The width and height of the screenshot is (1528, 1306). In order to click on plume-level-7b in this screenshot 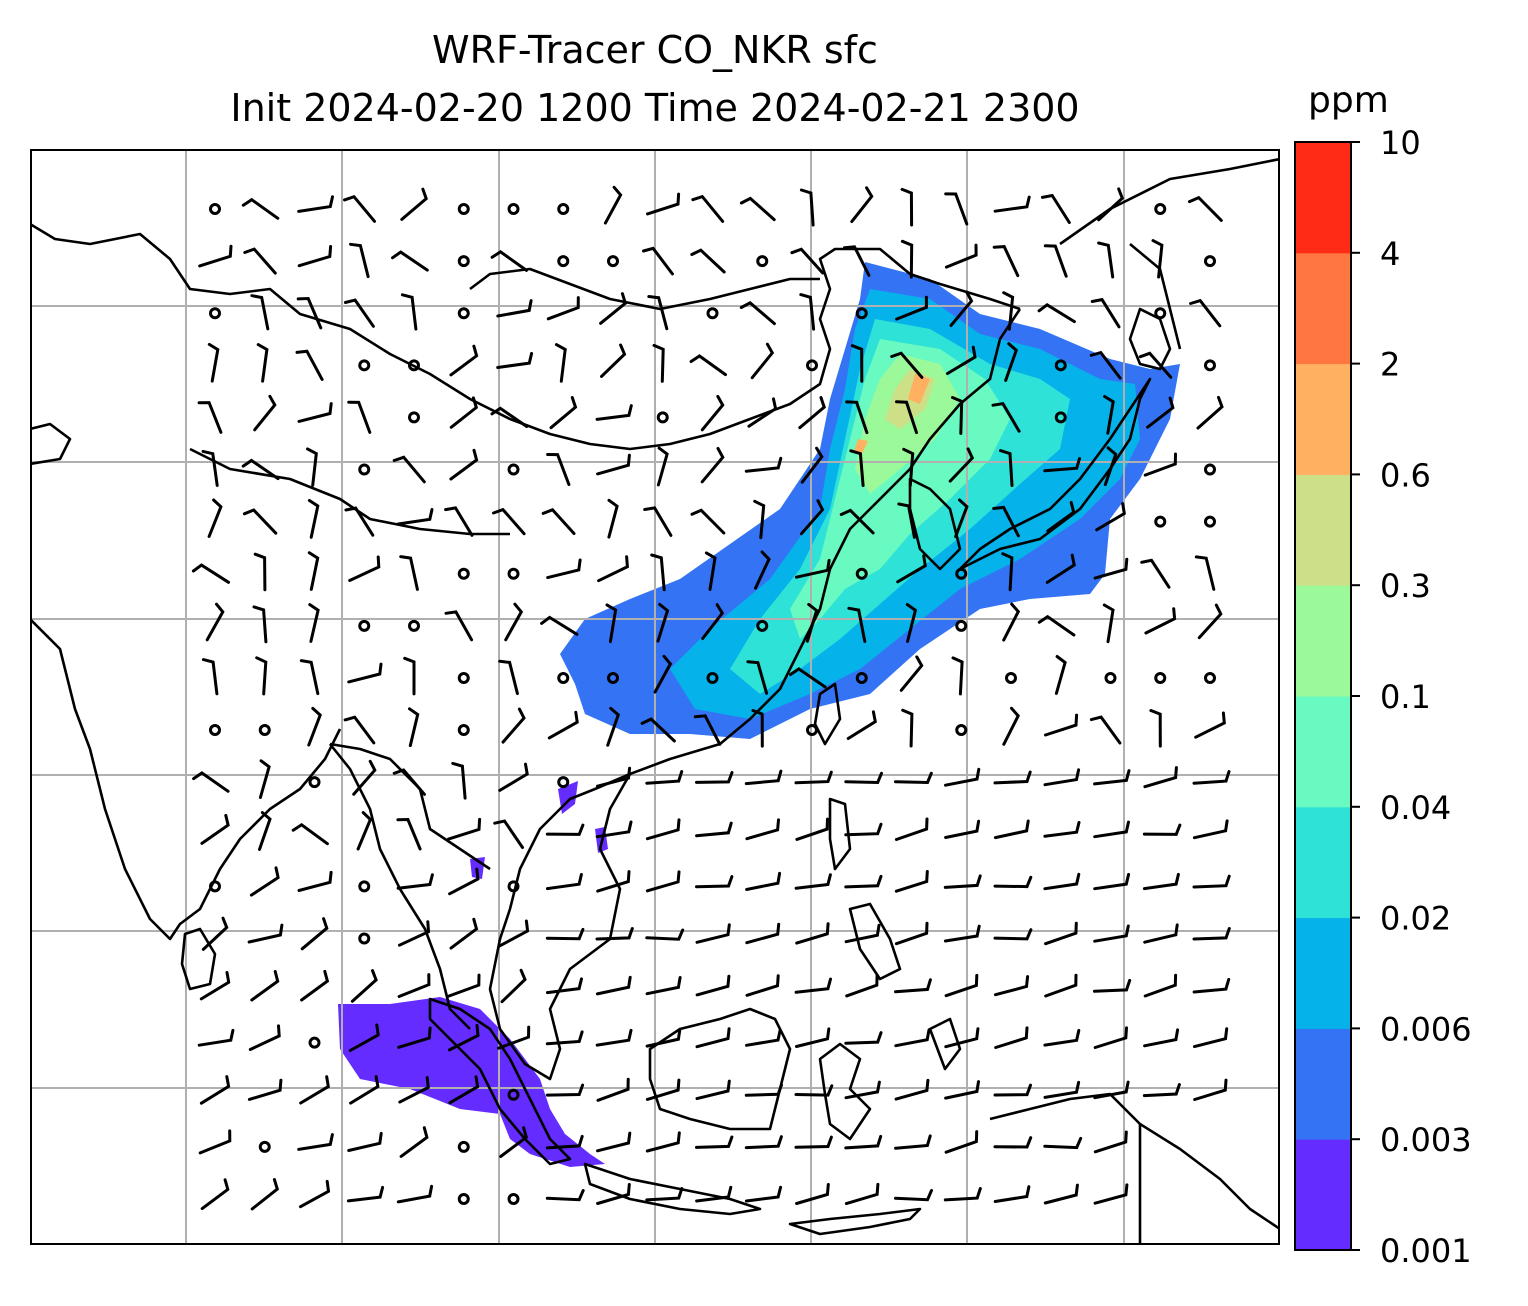, I will do `click(861, 446)`.